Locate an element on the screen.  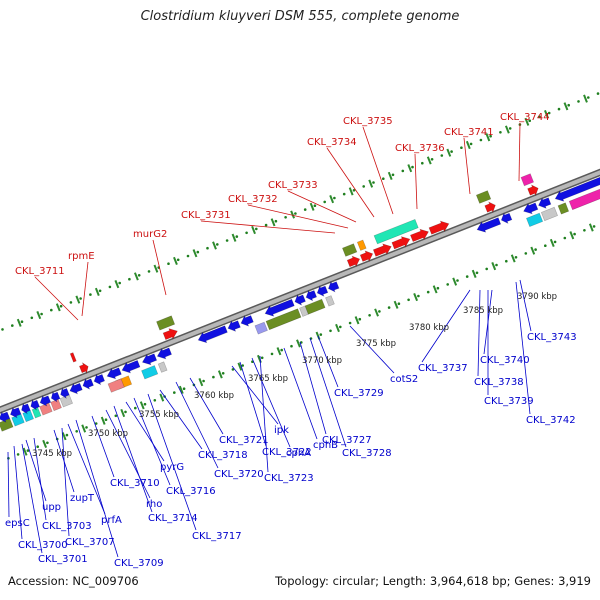
gene-label-pyrg: pyrG is located at coordinates (172, 467).